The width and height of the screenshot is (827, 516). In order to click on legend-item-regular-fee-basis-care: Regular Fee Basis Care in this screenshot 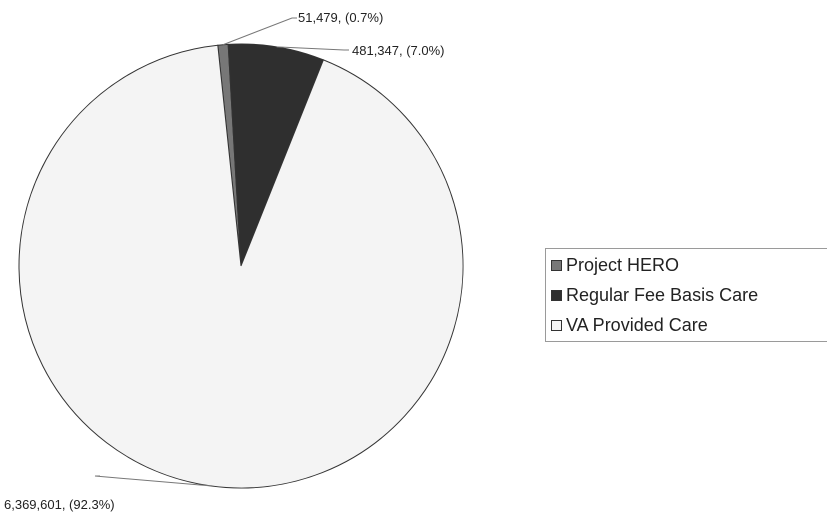, I will do `click(654, 295)`.